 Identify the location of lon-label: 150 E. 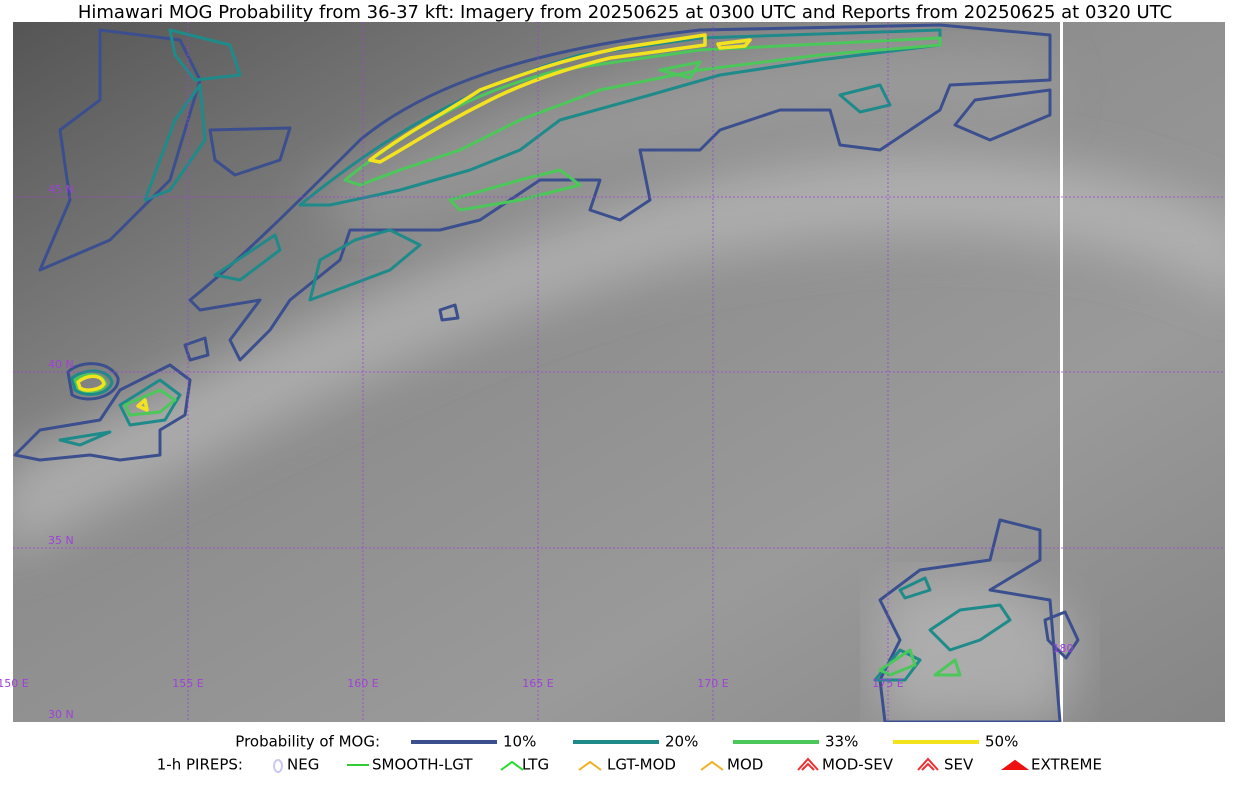
(14, 683).